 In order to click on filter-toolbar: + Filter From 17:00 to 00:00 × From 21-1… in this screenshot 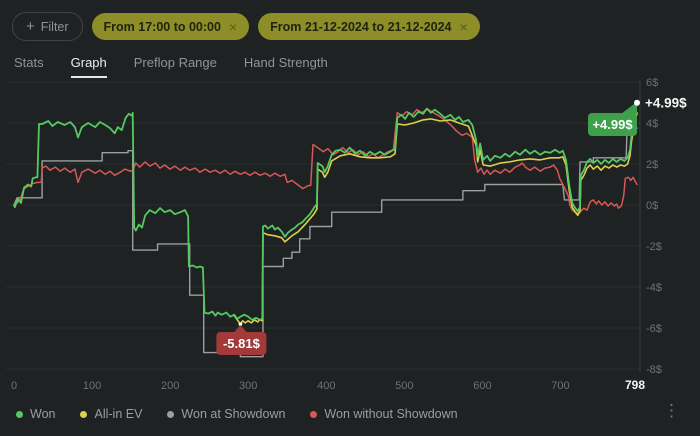, I will do `click(246, 26)`.